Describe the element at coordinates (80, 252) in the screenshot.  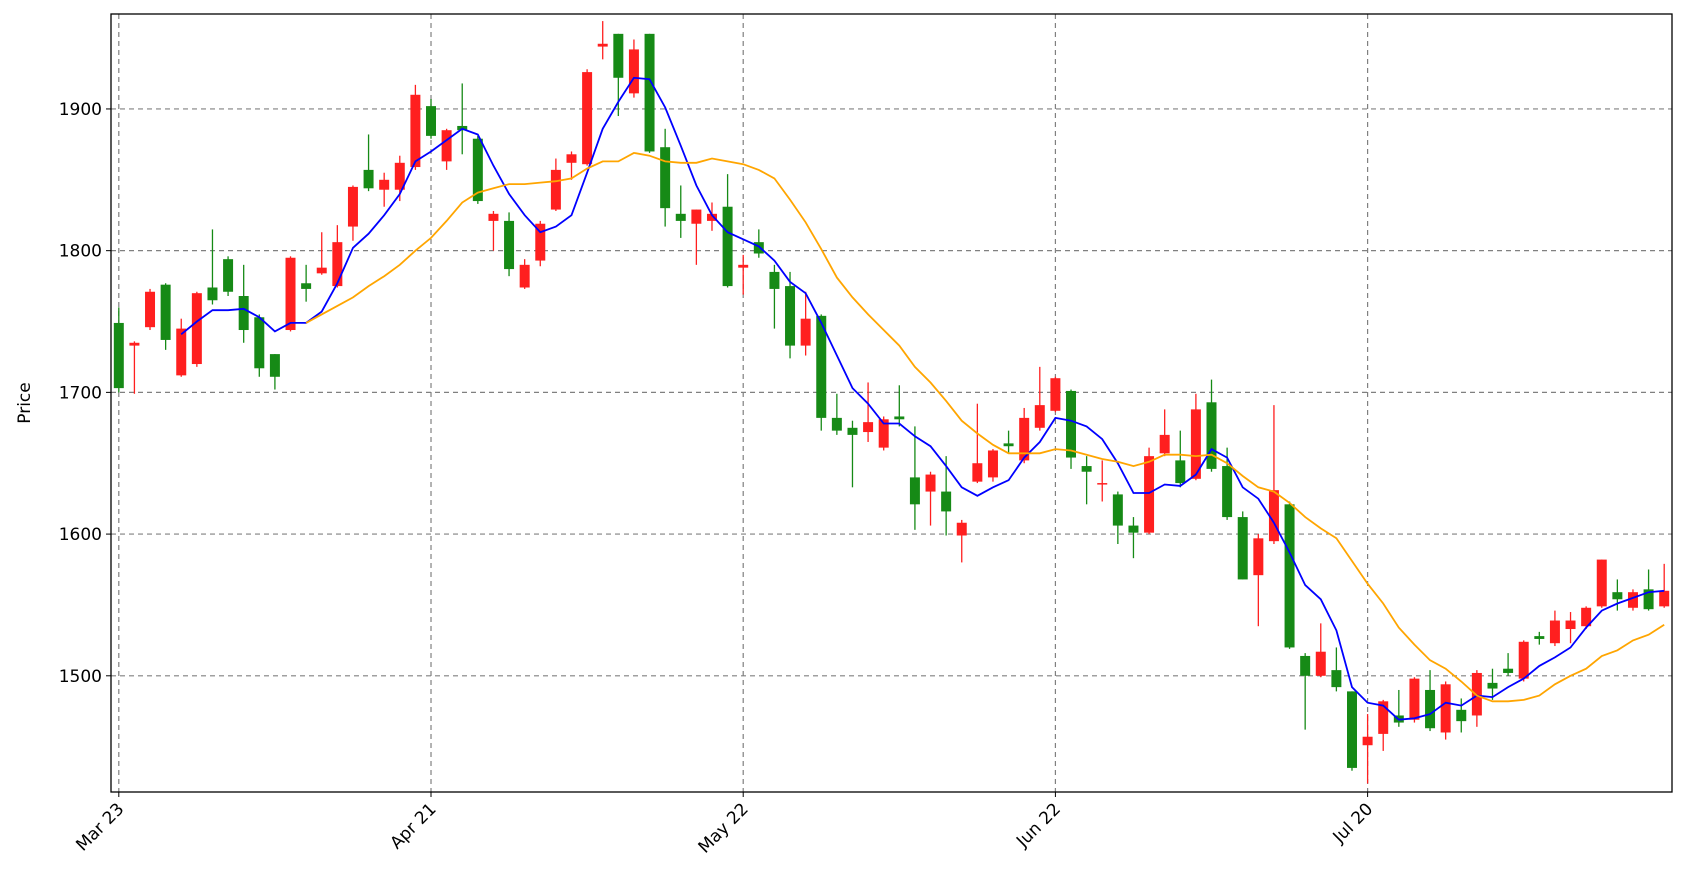
I see `y-tick-label: 1800` at that location.